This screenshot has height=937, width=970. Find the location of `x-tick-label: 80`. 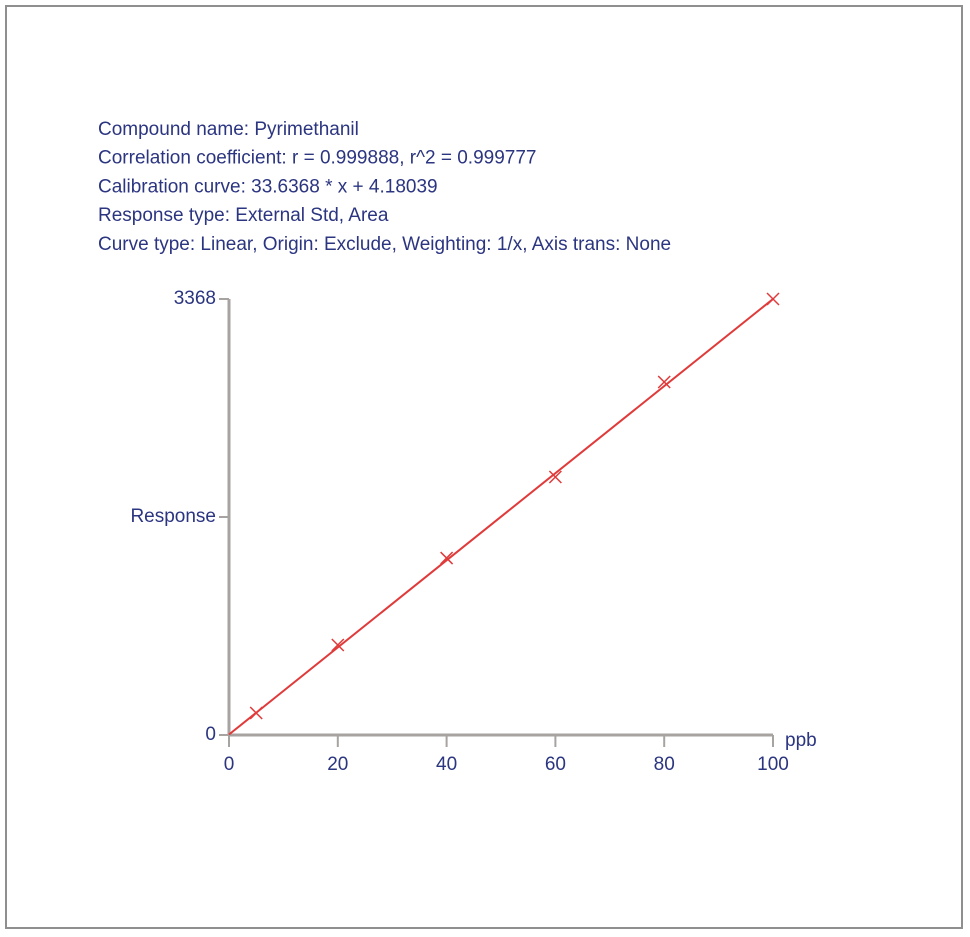

x-tick-label: 80 is located at coordinates (664, 764).